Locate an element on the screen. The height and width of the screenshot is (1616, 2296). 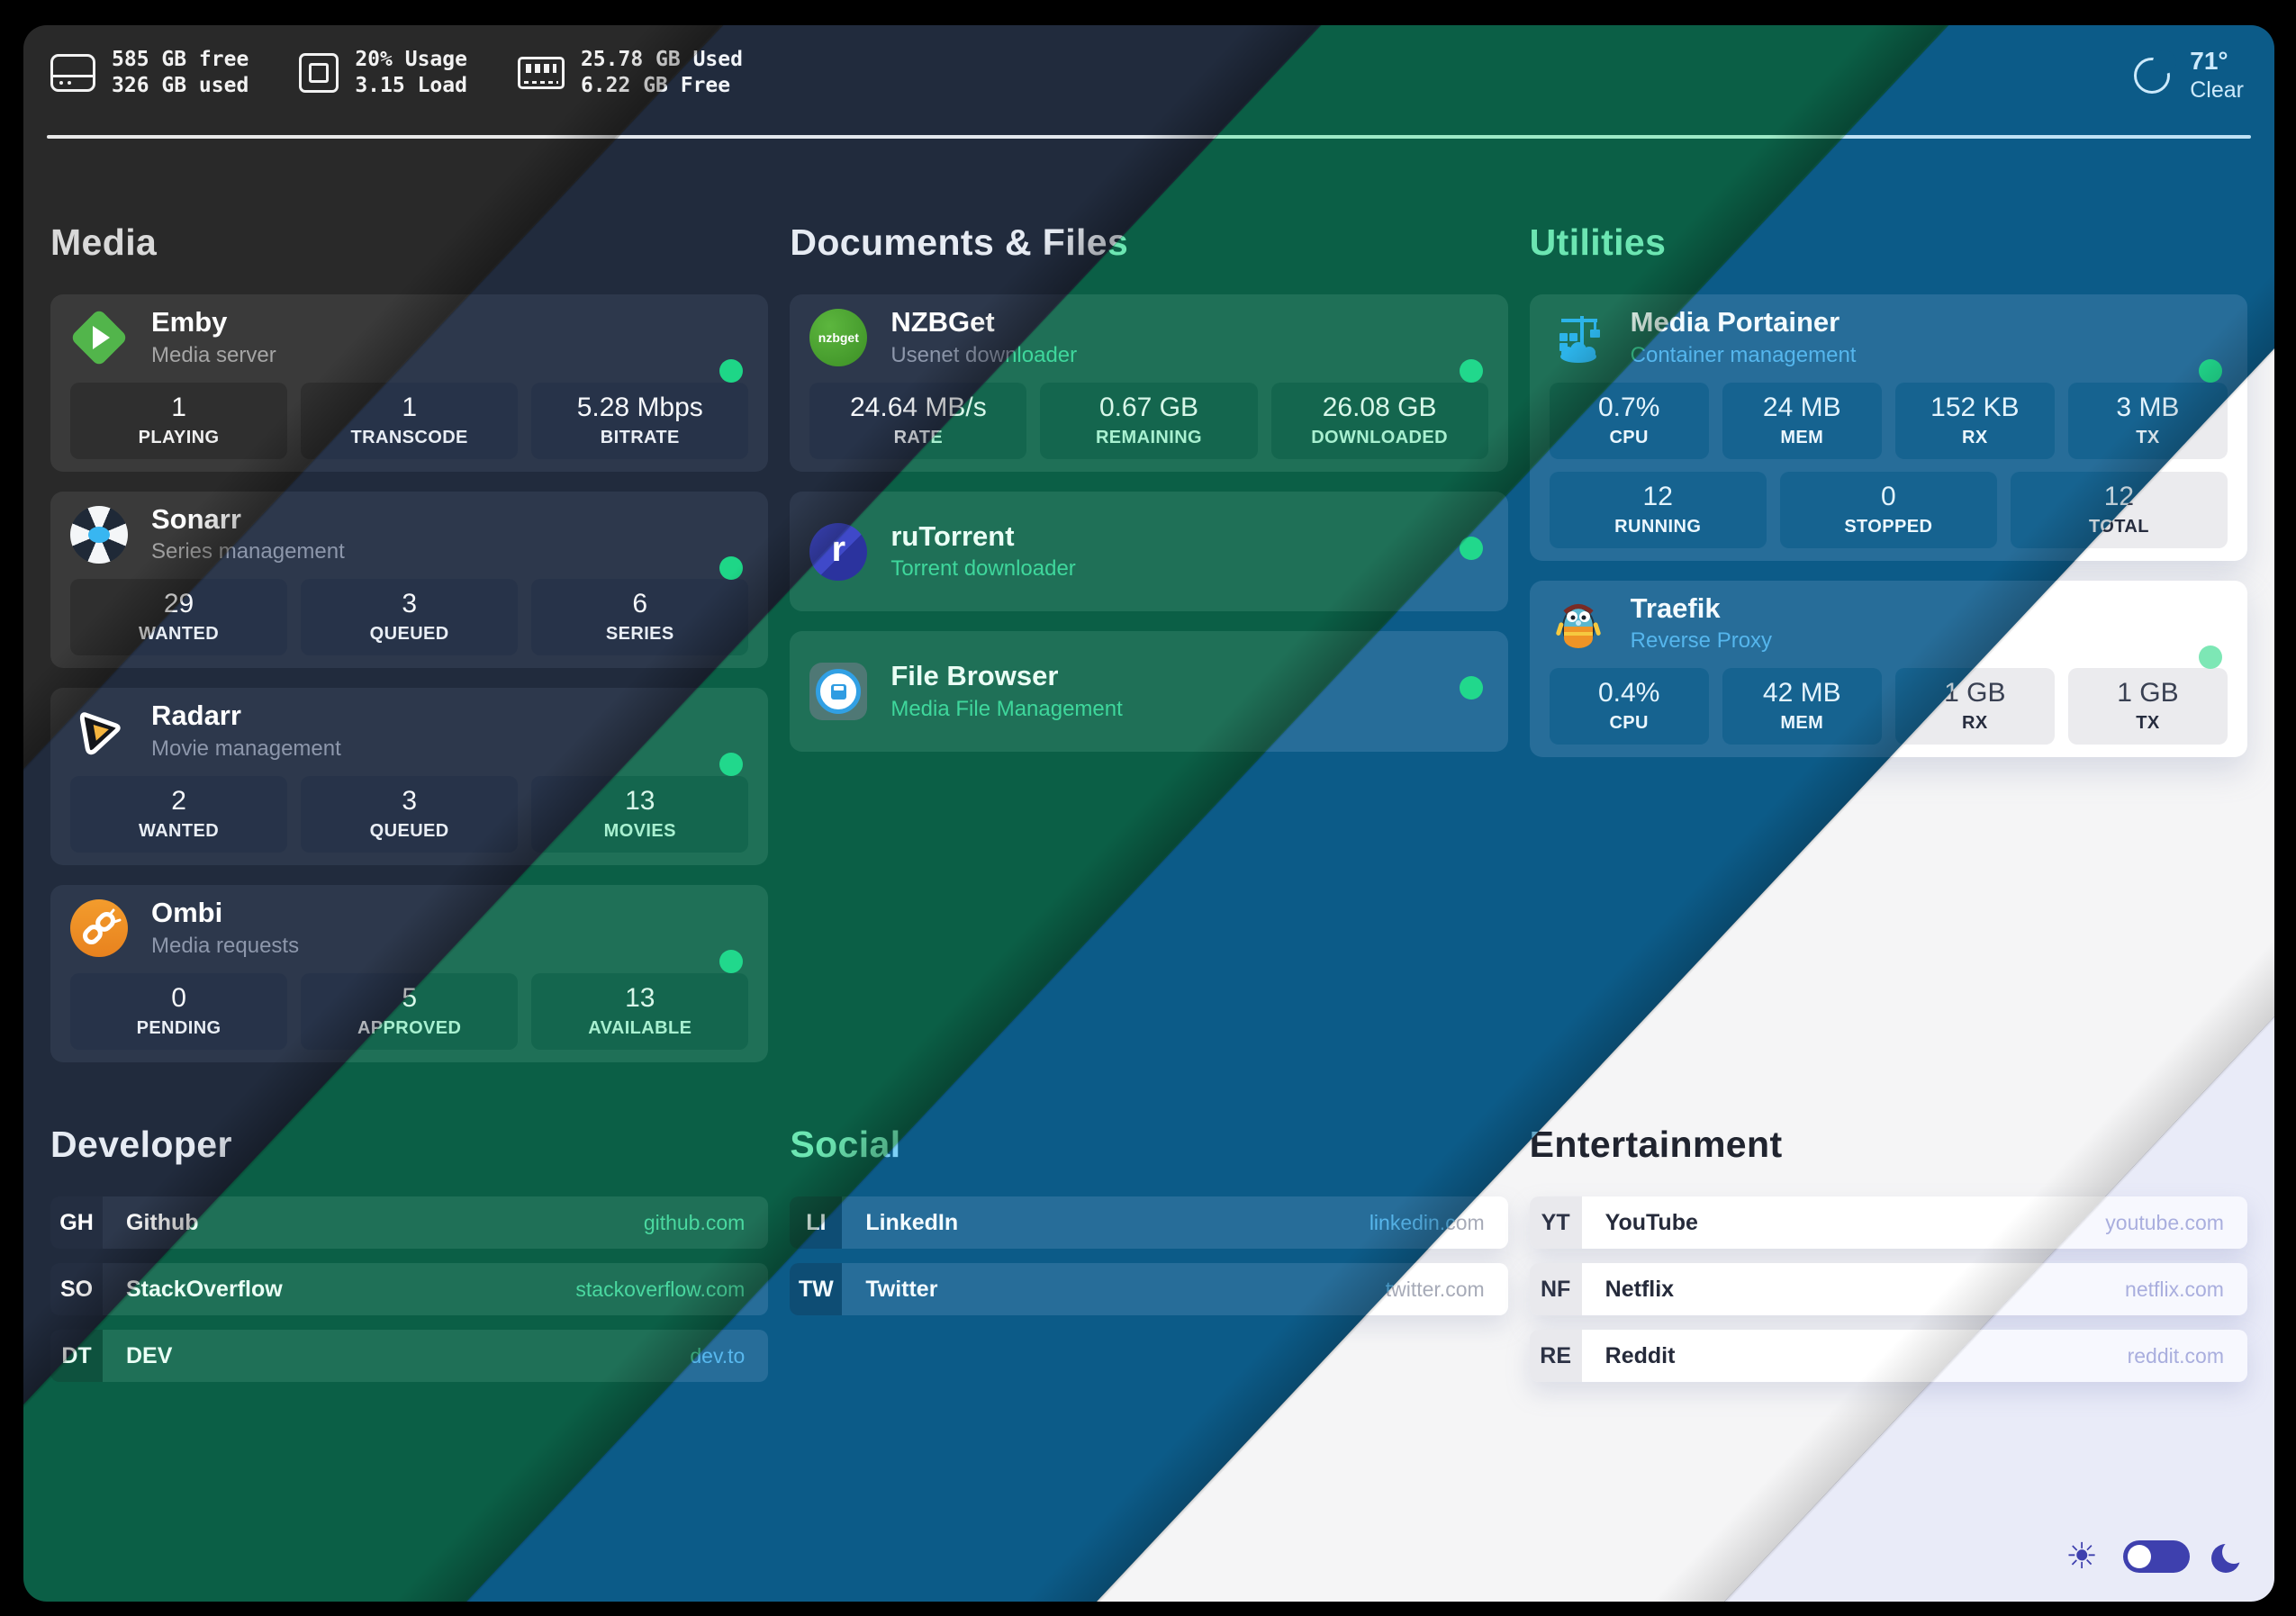
bookmark-domain: netflix.com is located at coordinates (2174, 1289).